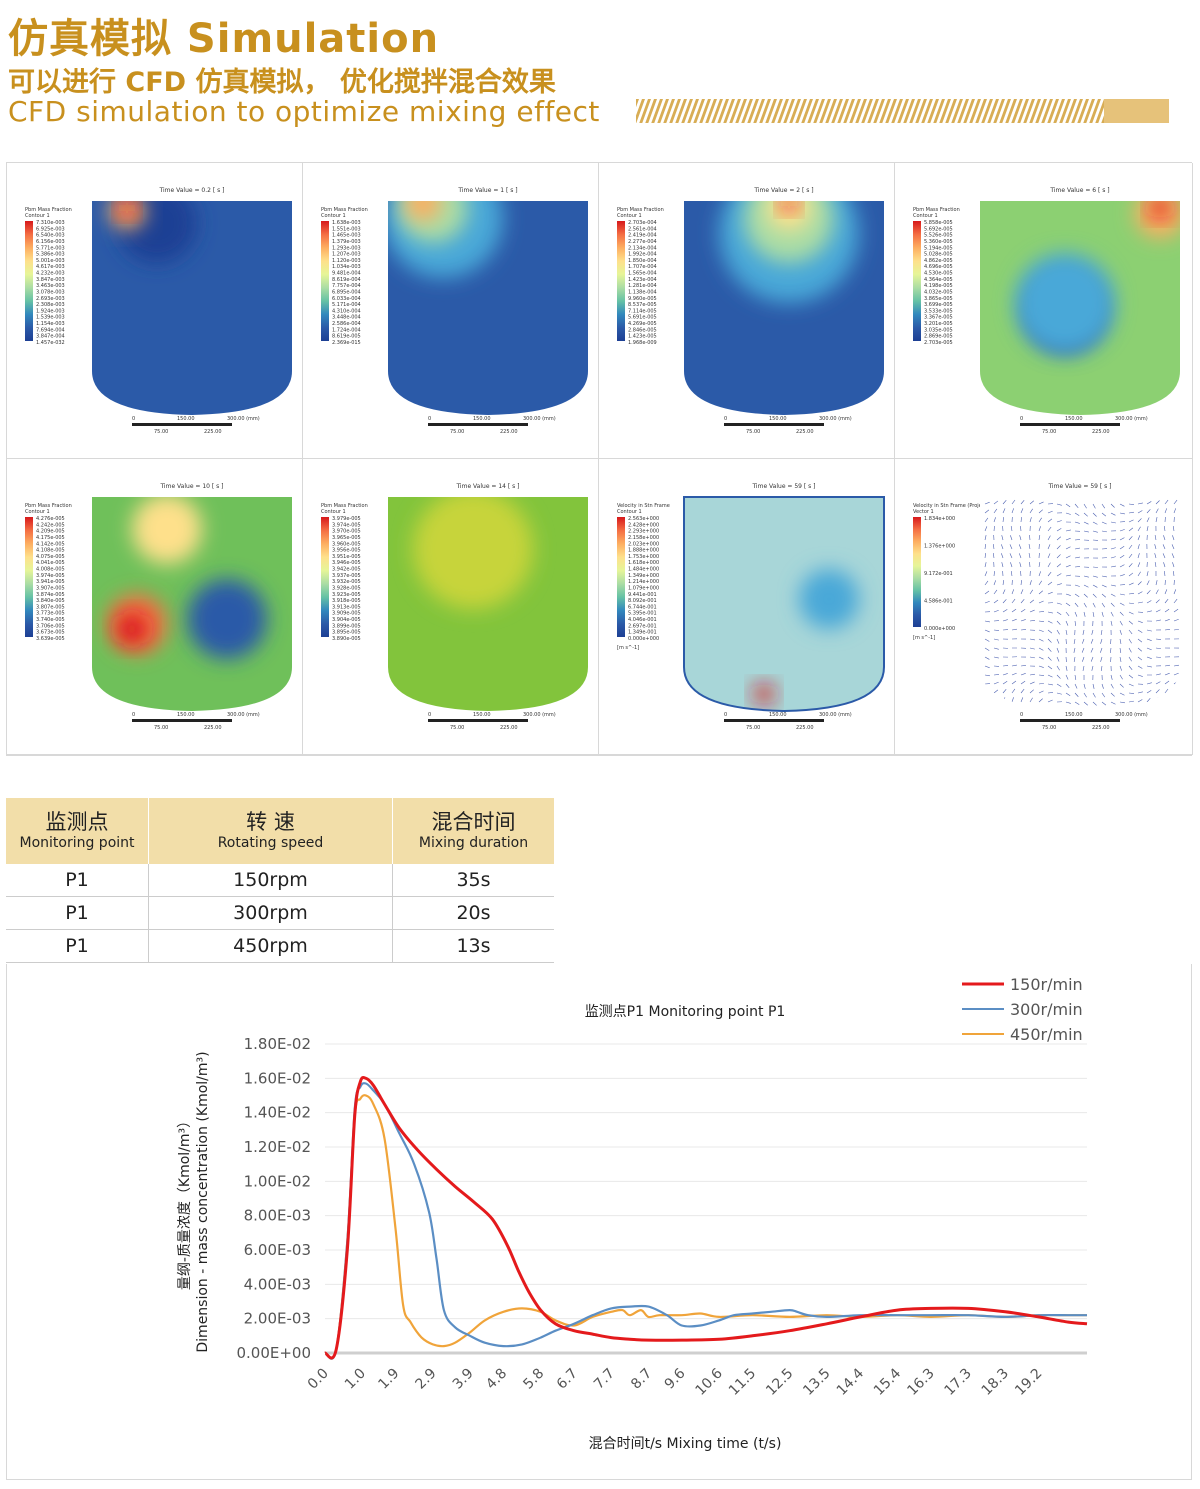  What do you see at coordinates (938, 305) in the screenshot?
I see `sim-legend-value: 3.699e-005` at bounding box center [938, 305].